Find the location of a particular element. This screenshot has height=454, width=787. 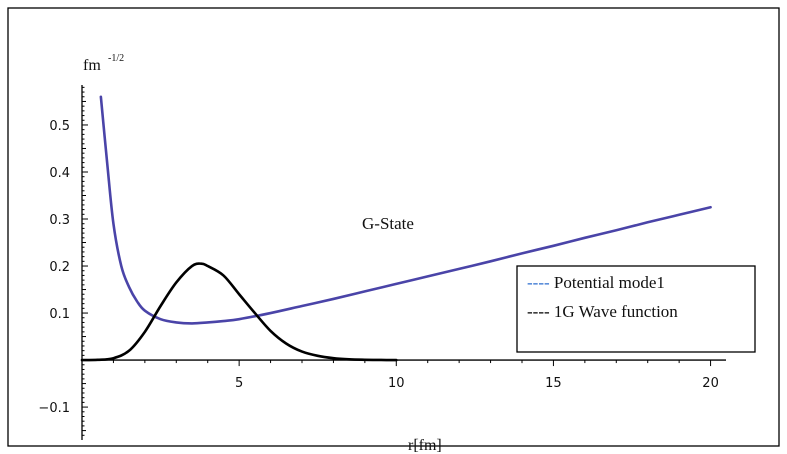

x-tick-label: 15 is located at coordinates (553, 383).